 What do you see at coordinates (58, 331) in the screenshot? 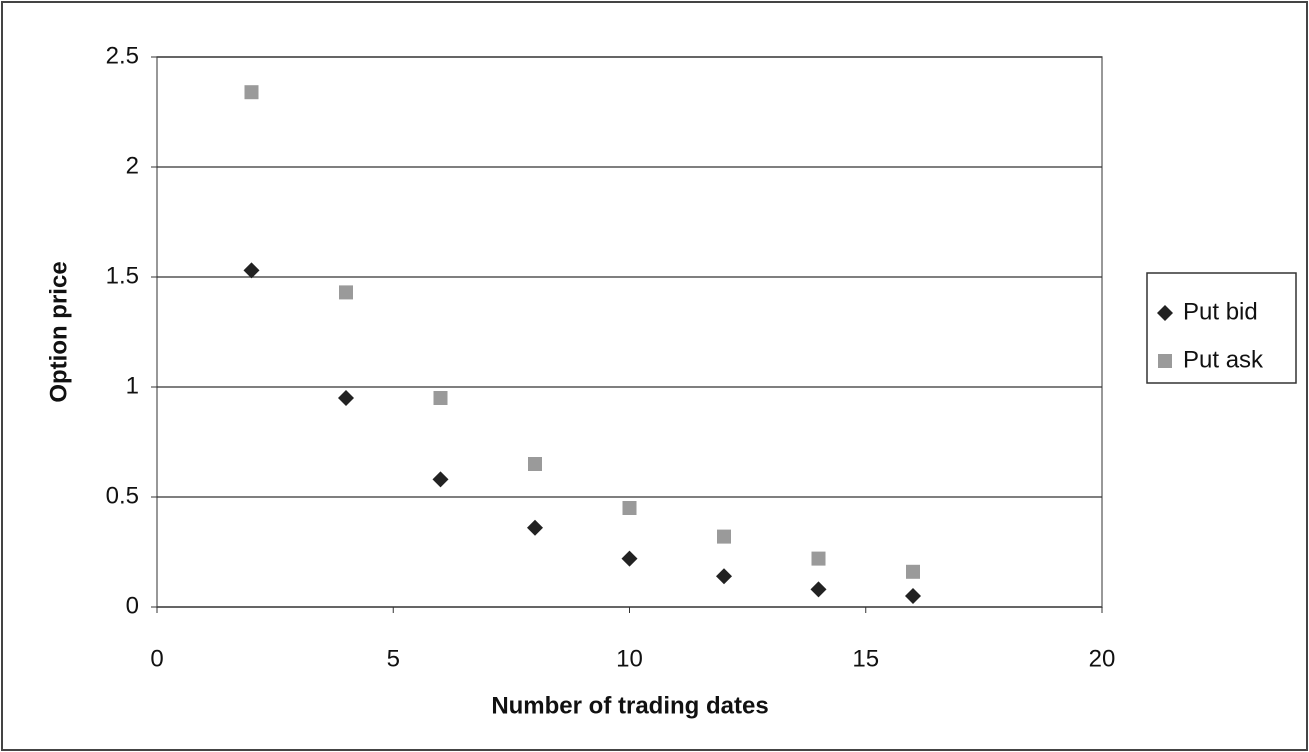
I see `y-axis-title: Option price` at bounding box center [58, 331].